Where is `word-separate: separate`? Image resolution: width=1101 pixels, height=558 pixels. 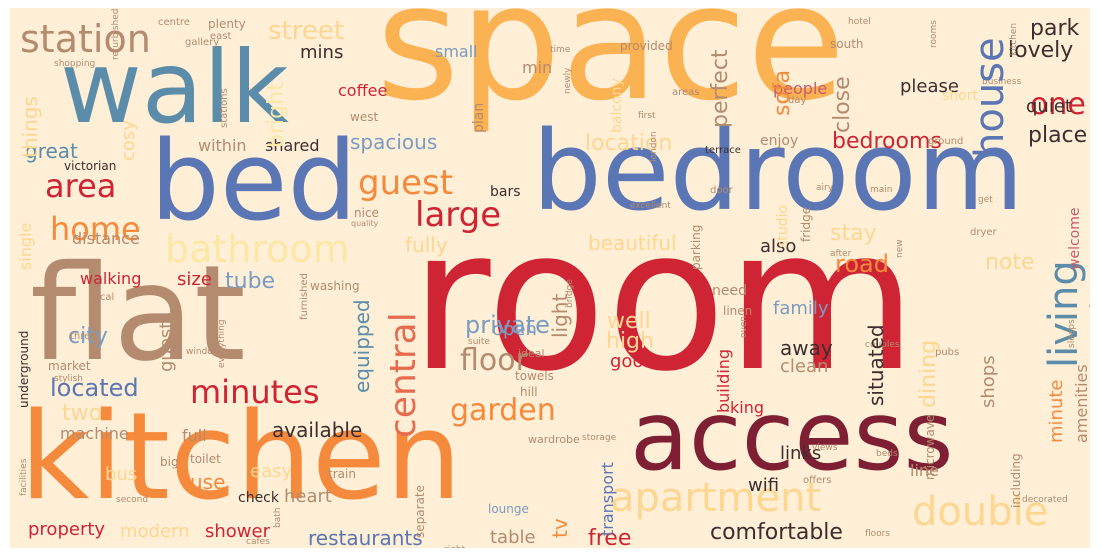
word-separate: separate is located at coordinates (420, 511).